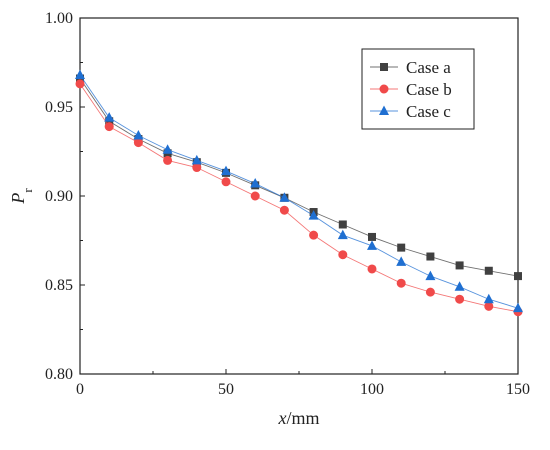 Image resolution: width=550 pixels, height=450 pixels. What do you see at coordinates (281, 418) in the screenshot?
I see `x-axis-var: x` at bounding box center [281, 418].